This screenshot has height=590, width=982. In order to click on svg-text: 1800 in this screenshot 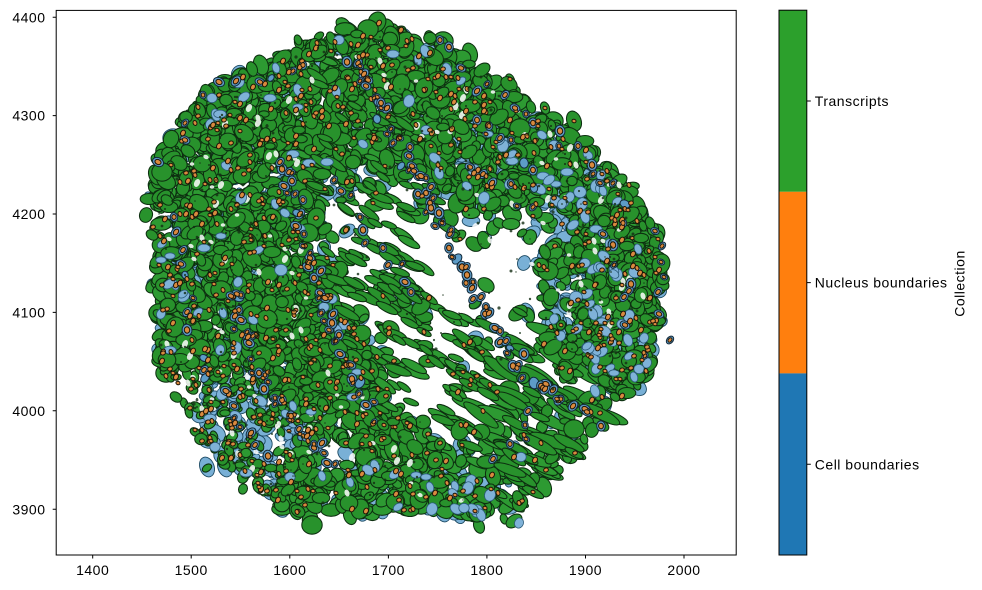, I will do `click(486, 570)`.